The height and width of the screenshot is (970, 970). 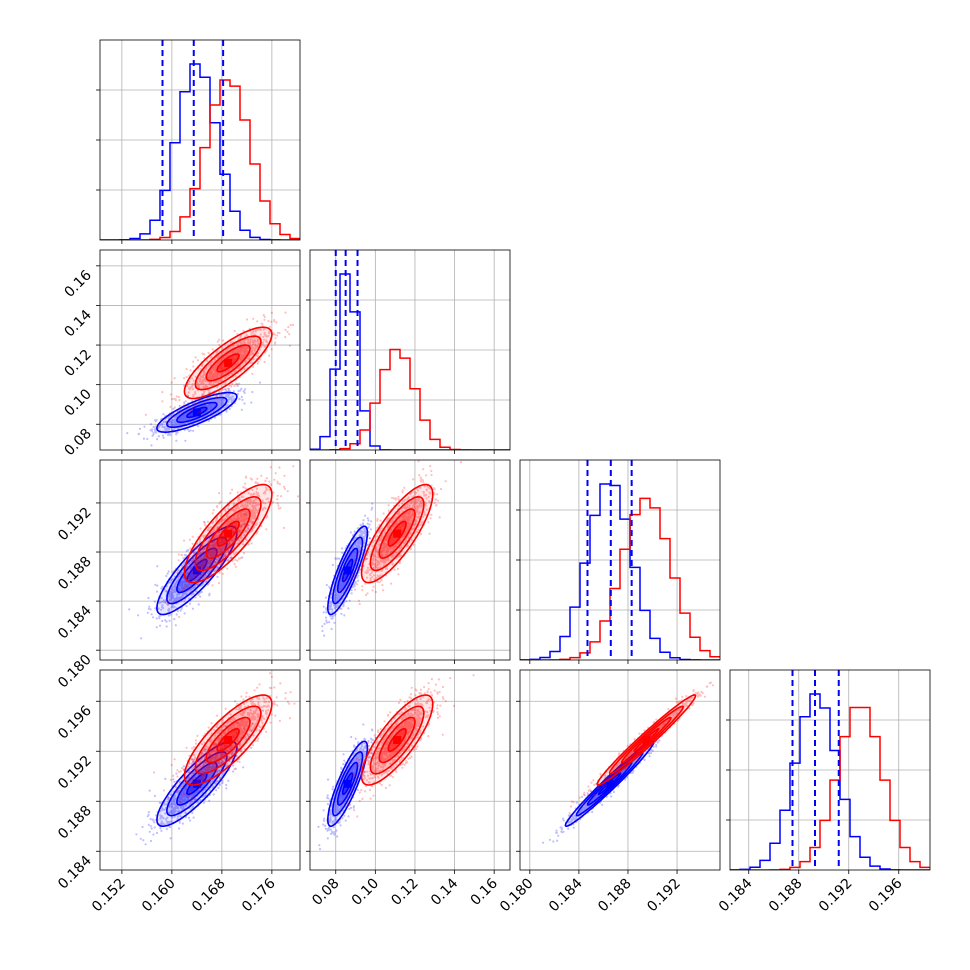 I want to click on y-tick-label: 0.12, so click(x=77, y=363).